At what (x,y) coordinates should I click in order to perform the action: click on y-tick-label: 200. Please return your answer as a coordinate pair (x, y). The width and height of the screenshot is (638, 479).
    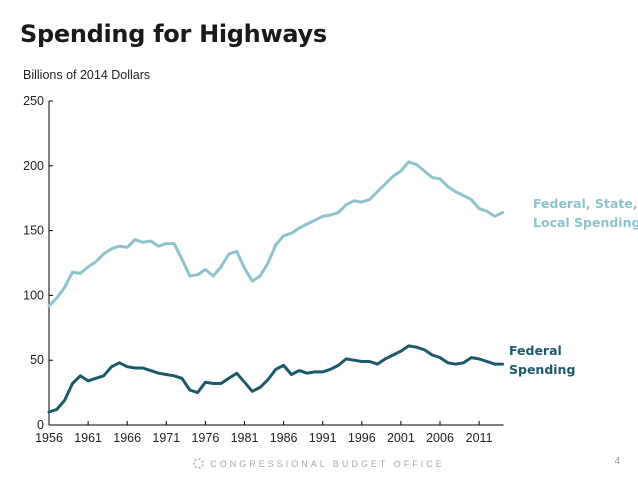
    Looking at the image, I should click on (33, 166).